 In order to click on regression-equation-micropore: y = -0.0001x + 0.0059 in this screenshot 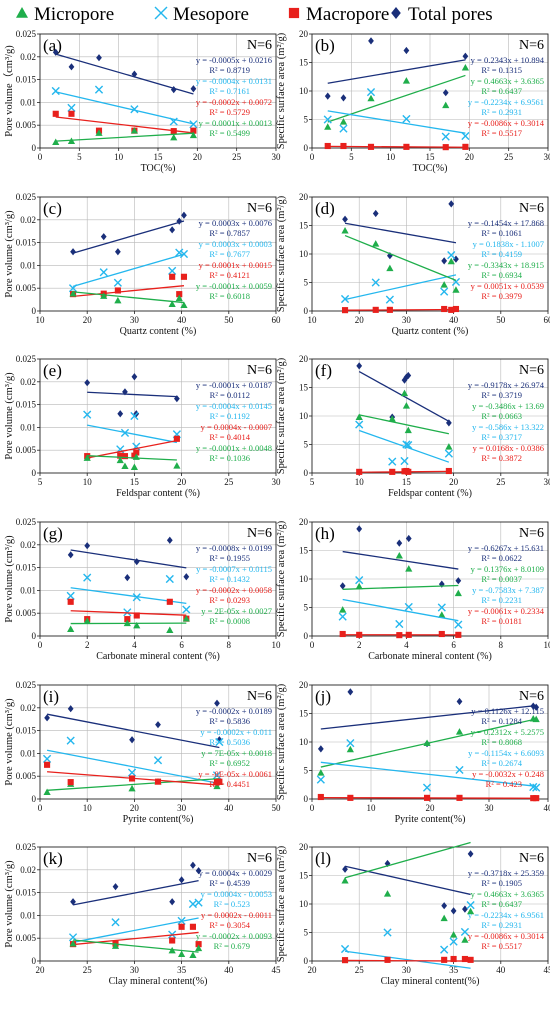, I will do `click(234, 286)`.